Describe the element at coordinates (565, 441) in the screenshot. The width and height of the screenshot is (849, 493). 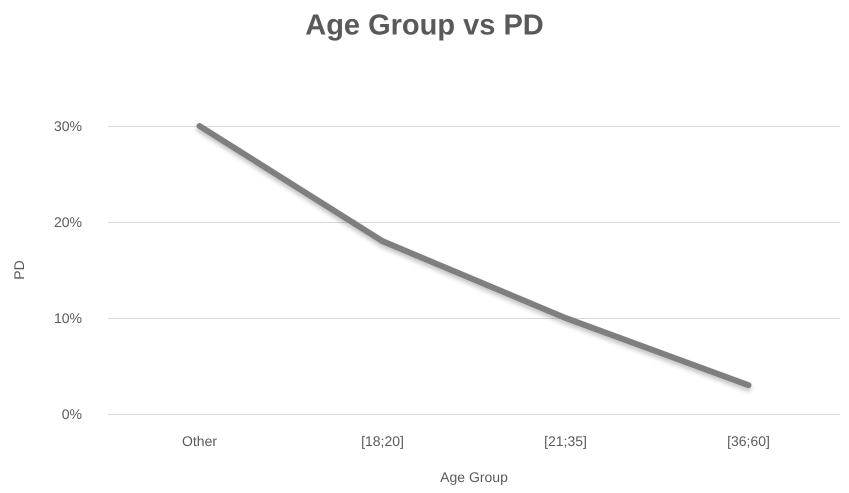
I see `x-tick-label: [21;35]` at that location.